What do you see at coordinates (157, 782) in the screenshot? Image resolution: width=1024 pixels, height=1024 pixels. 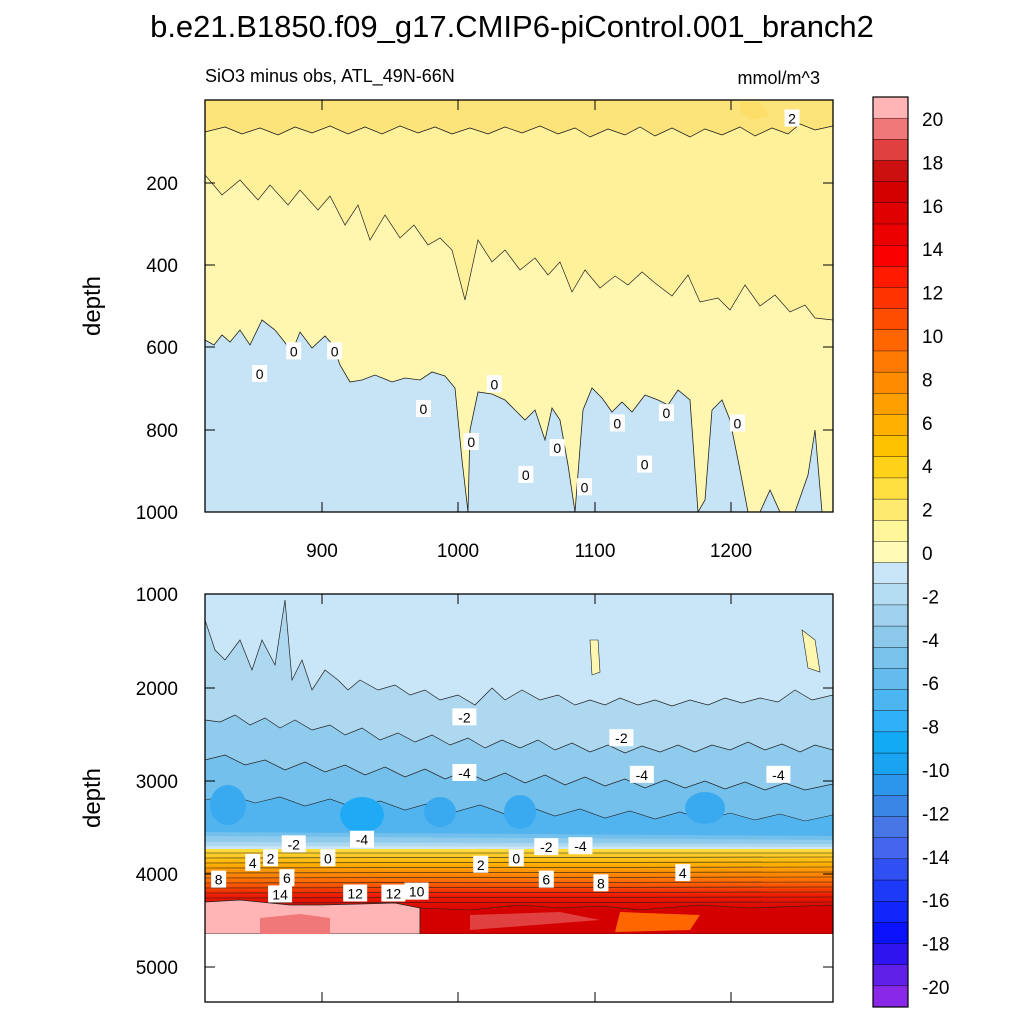 I see `lower-ytick-label: 3000` at bounding box center [157, 782].